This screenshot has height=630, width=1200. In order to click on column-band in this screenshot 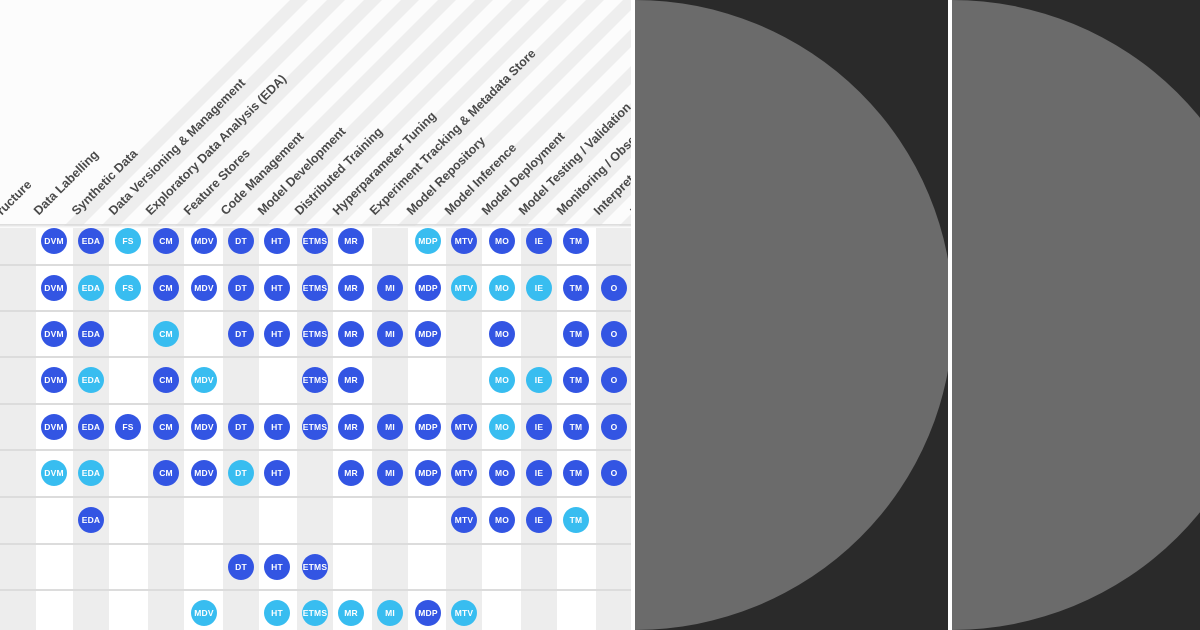, I will do `click(18, 429)`.